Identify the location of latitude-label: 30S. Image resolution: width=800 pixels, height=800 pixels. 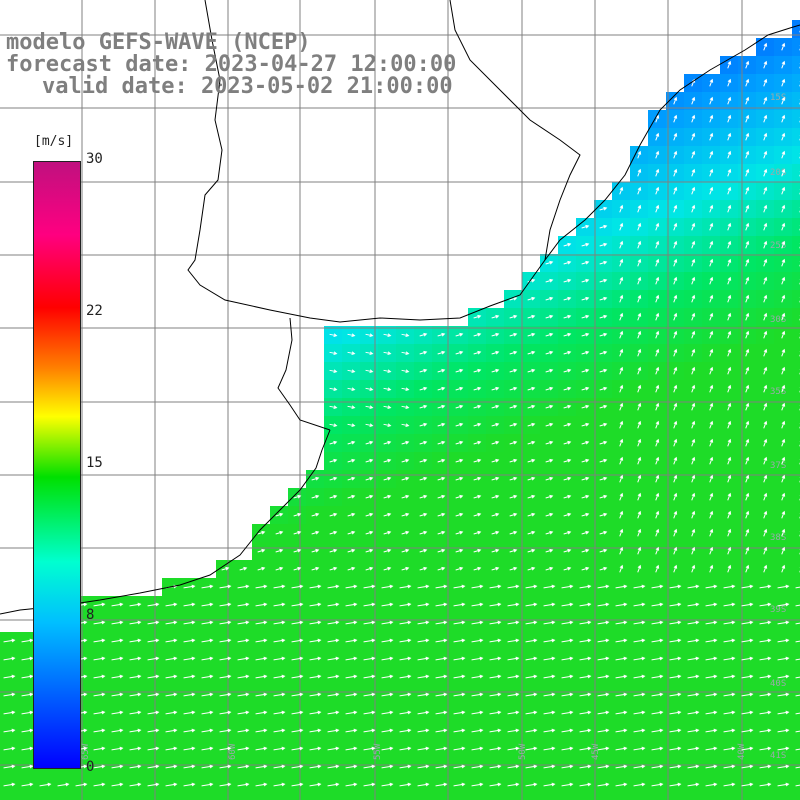
(778, 320).